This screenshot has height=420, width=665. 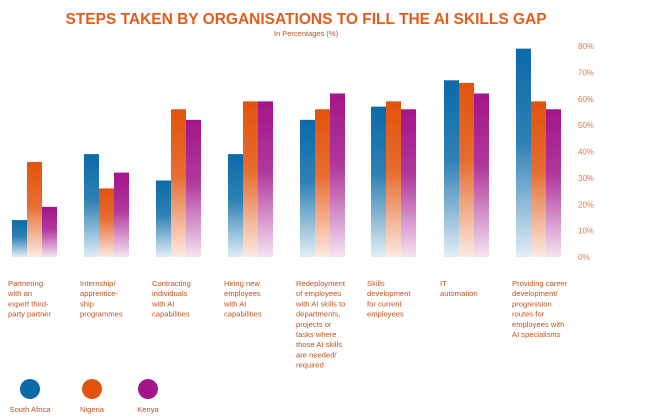 I want to click on legend-label: Nigeria, so click(x=92, y=409).